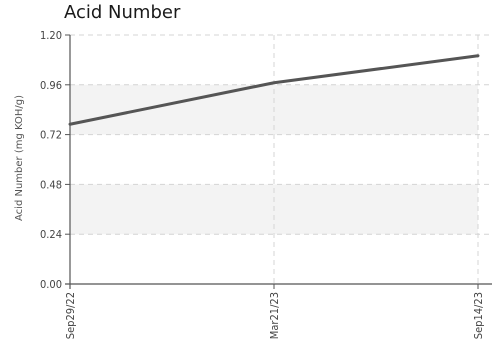 Image resolution: width=500 pixels, height=350 pixels. What do you see at coordinates (70, 315) in the screenshot?
I see `x-tick-label: Sep29/22` at bounding box center [70, 315].